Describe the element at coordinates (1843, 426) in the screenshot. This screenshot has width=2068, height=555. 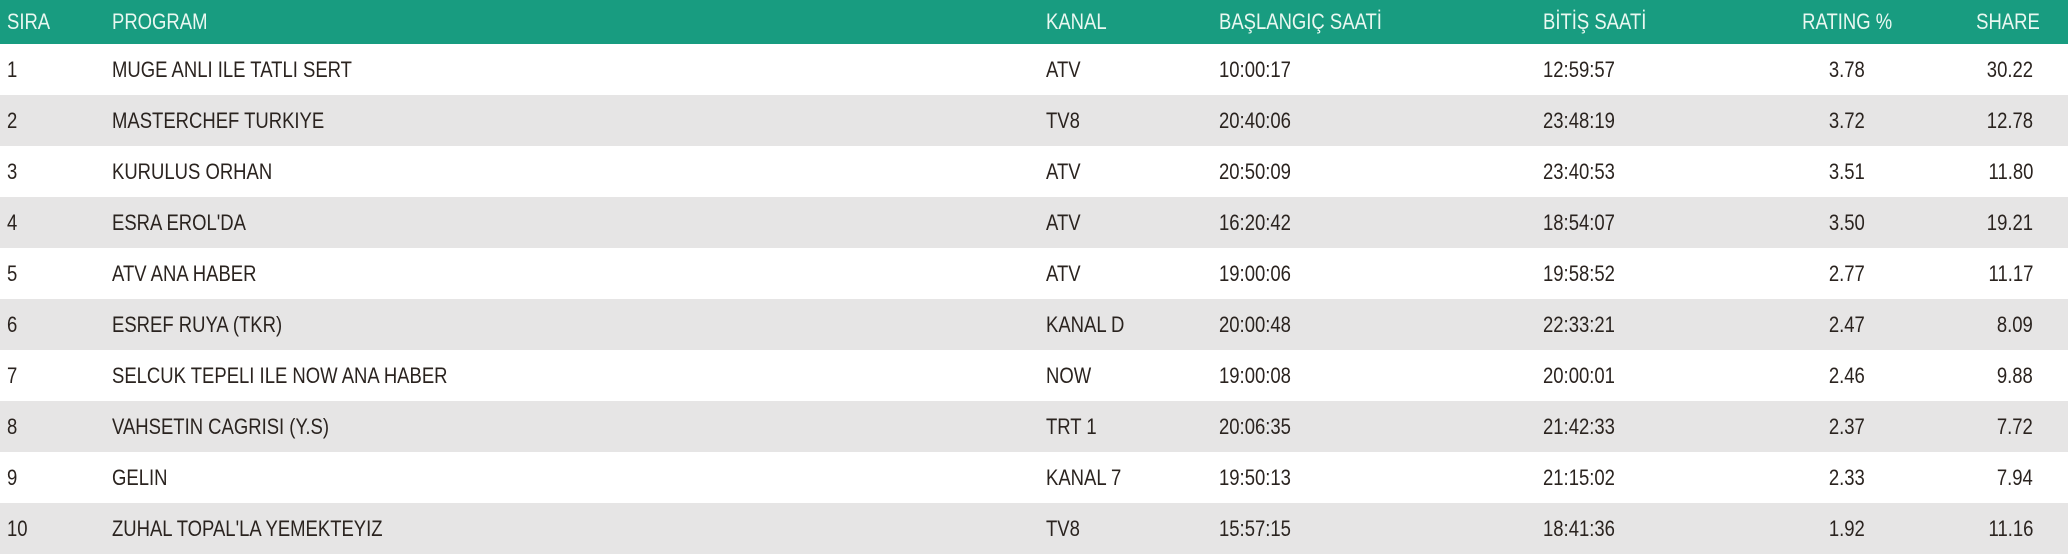
I see `rating-value-cell: 2.37` at that location.